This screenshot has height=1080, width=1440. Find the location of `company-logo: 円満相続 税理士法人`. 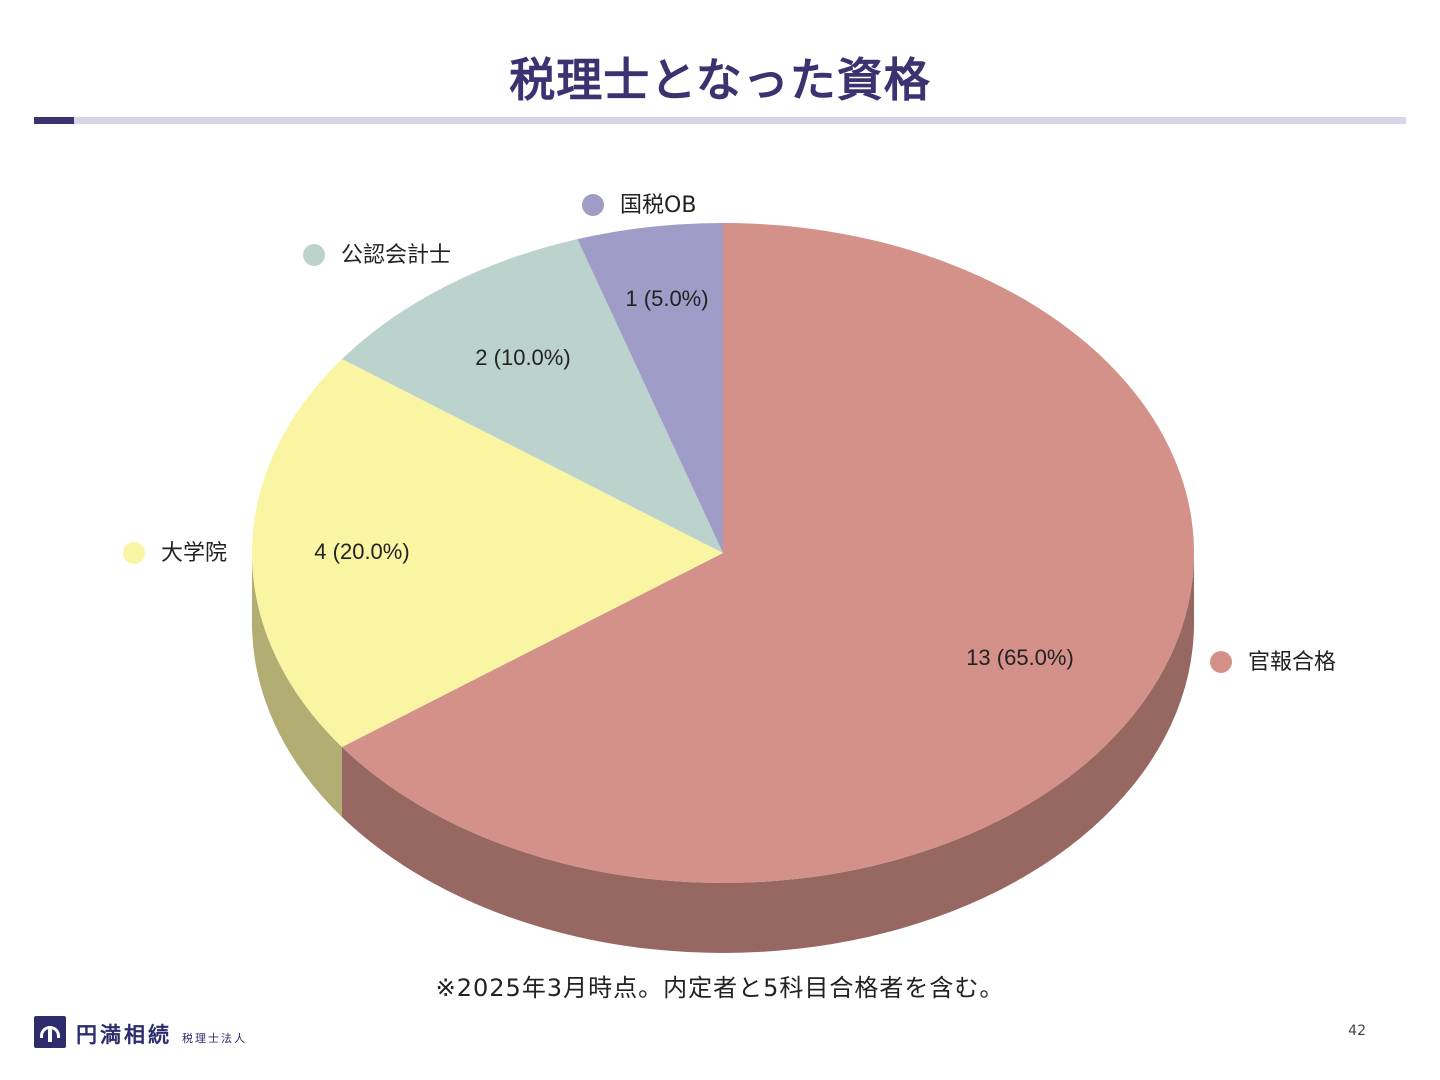

company-logo: 円満相続 税理士法人 is located at coordinates (140, 1032).